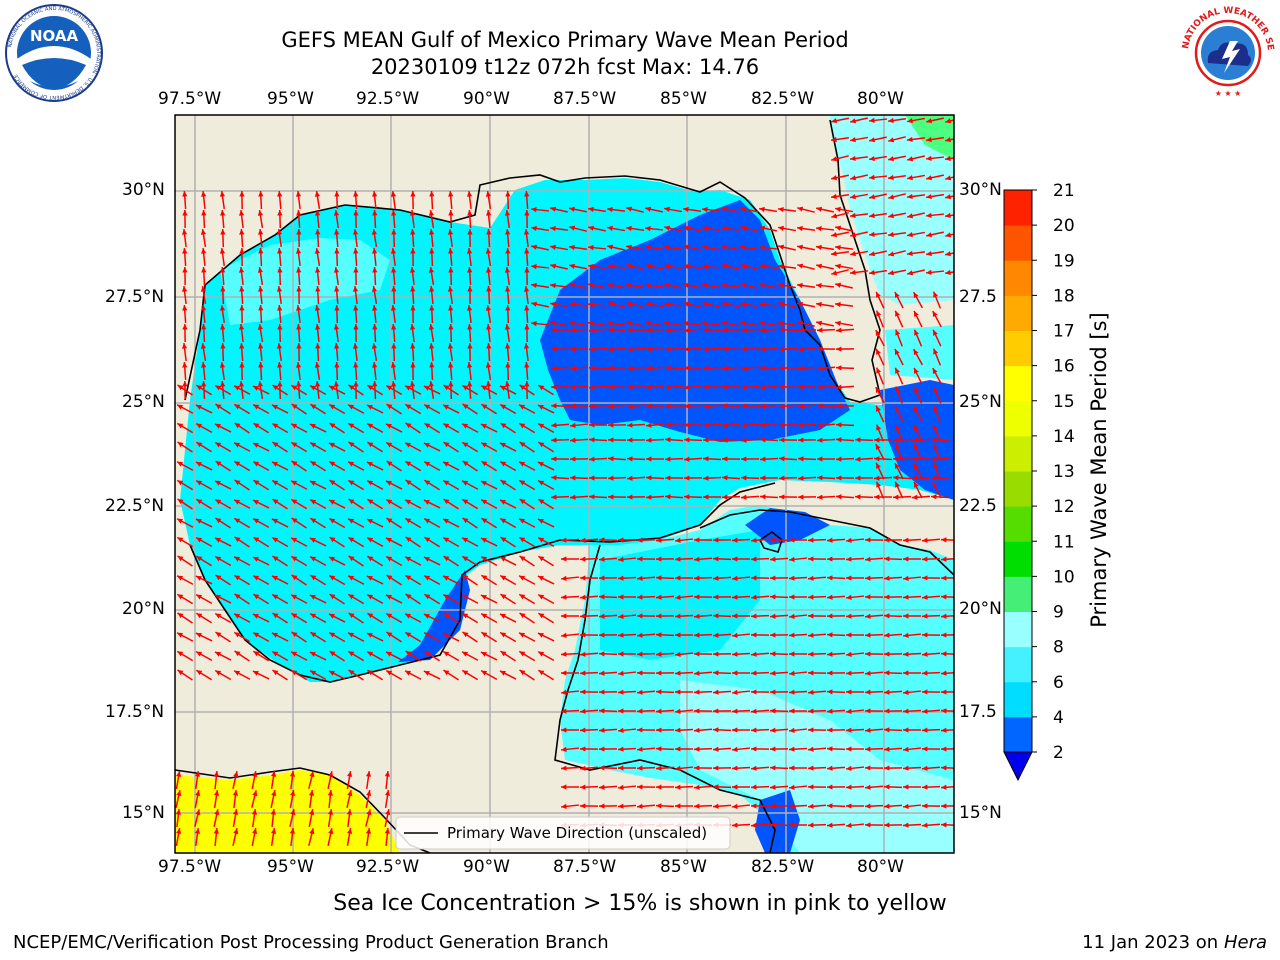 The width and height of the screenshot is (1280, 960). I want to click on colorbar-tick-label: 17, so click(1064, 332).